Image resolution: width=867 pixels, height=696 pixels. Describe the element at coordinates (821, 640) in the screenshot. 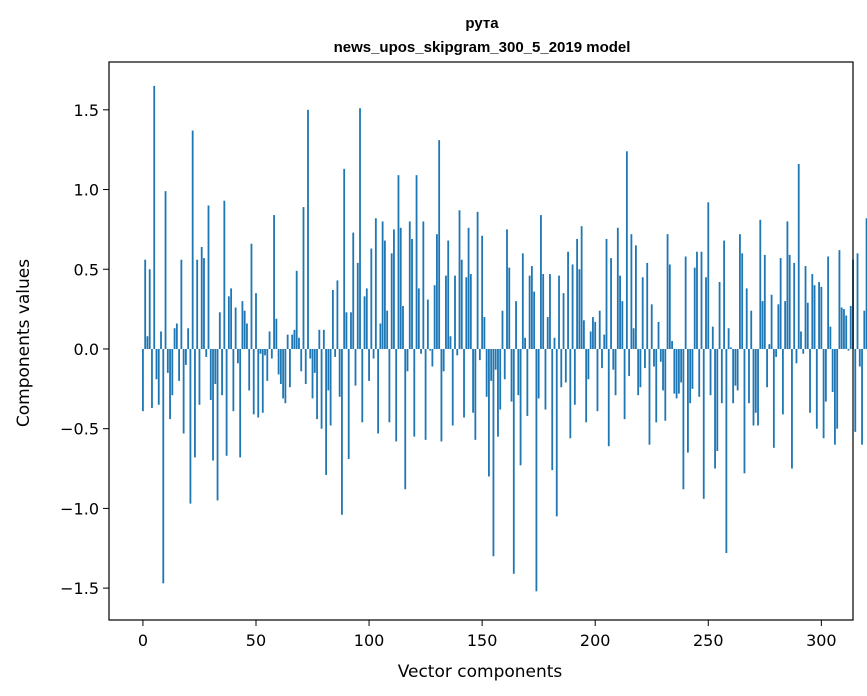

I see `x-tick-label: 300` at that location.